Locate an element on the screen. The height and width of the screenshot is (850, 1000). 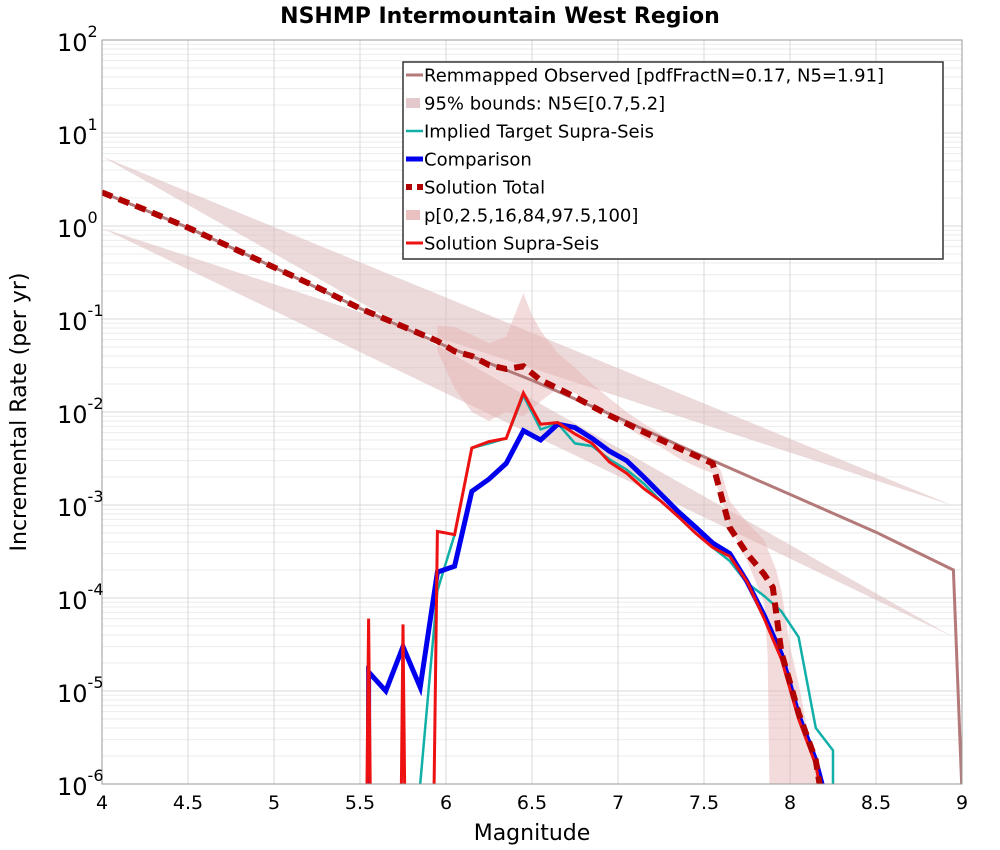
y-tick-label: 10¹ is located at coordinates (77, 132).